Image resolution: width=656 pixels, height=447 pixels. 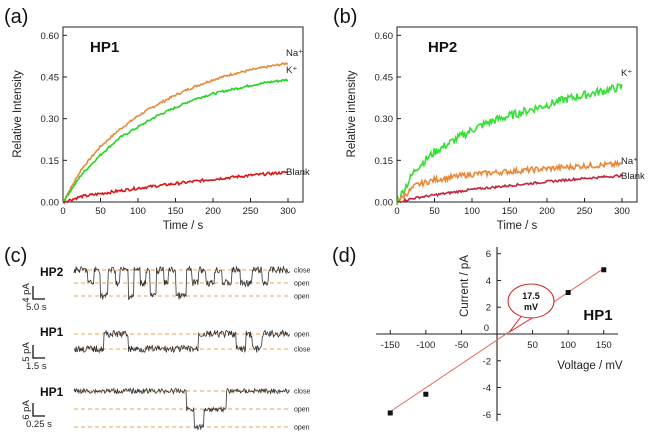 What do you see at coordinates (52, 332) in the screenshot?
I see `trace-title: HP1` at bounding box center [52, 332].